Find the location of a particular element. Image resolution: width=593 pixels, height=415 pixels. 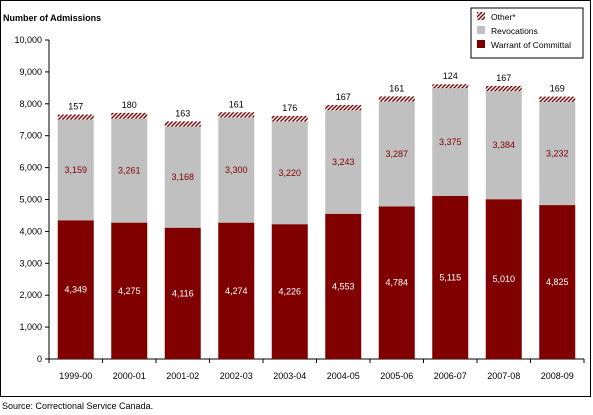

data-label-other: 163 is located at coordinates (182, 113).